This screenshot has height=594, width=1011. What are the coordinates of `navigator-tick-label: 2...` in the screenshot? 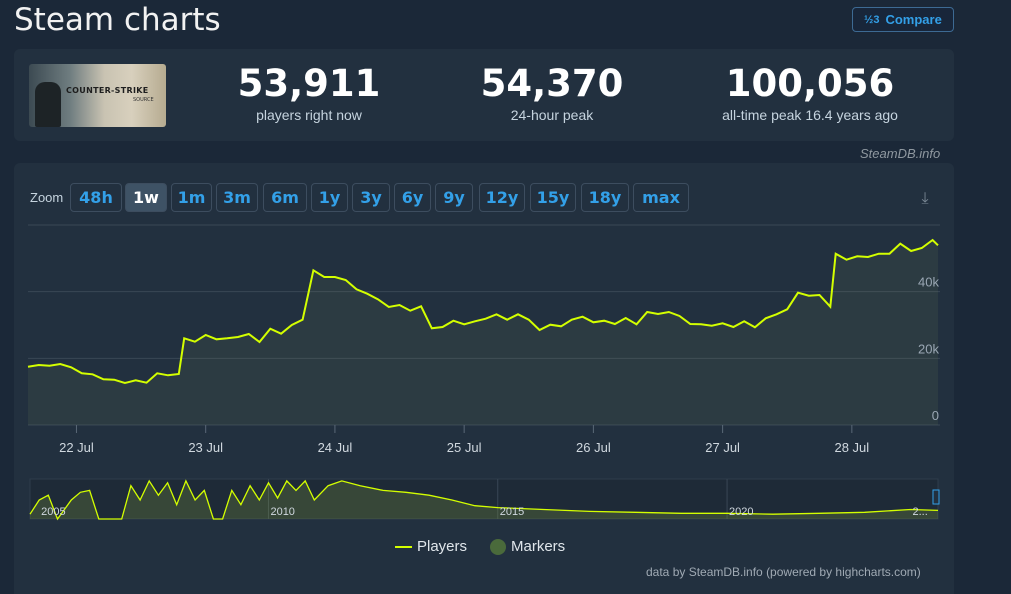 It's located at (919, 512).